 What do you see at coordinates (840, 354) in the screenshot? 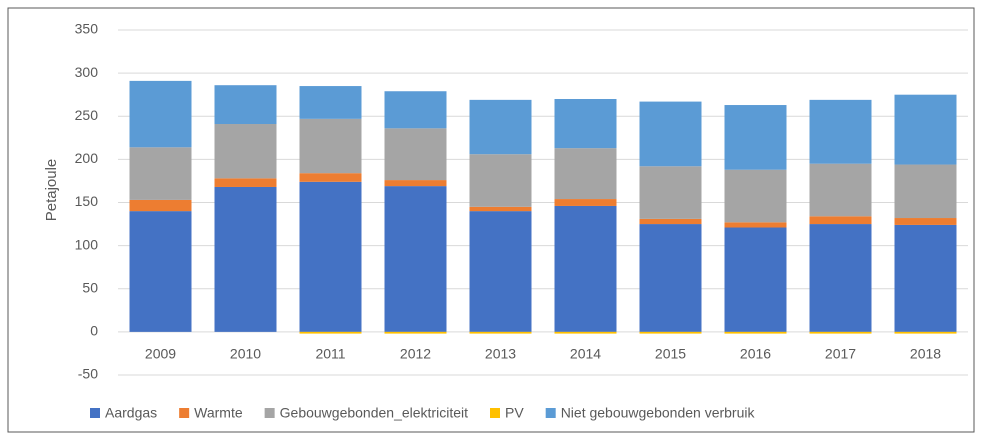
I see `x-tick-label: 2017` at bounding box center [840, 354].